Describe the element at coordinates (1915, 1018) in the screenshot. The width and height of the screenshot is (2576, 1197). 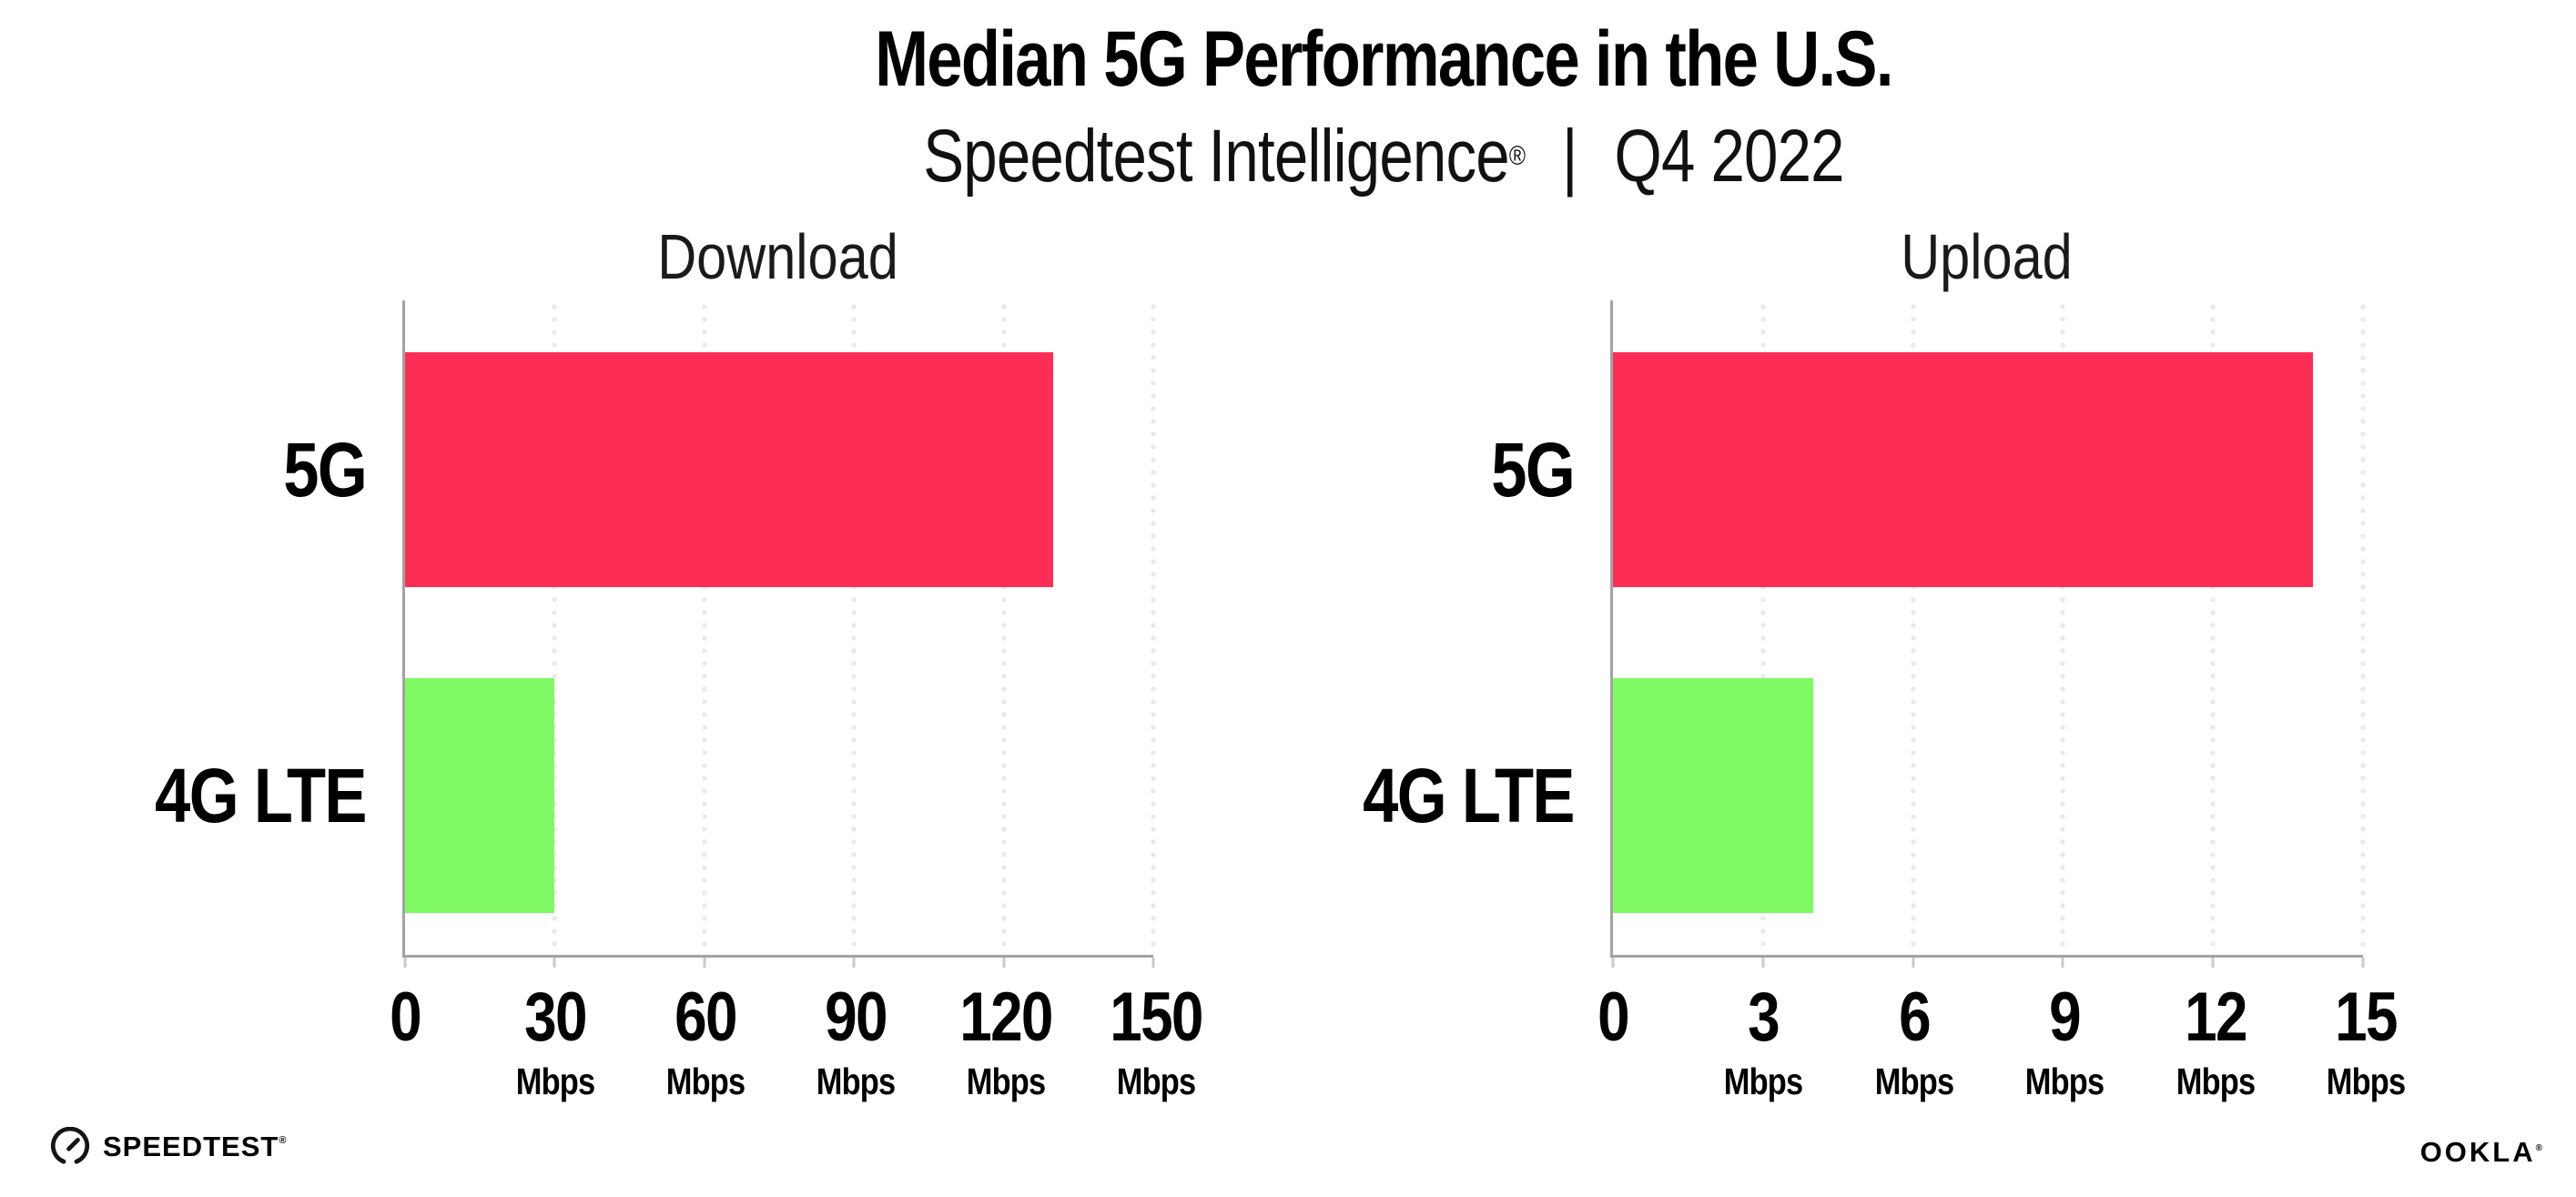
I see `tick-value: 6` at that location.